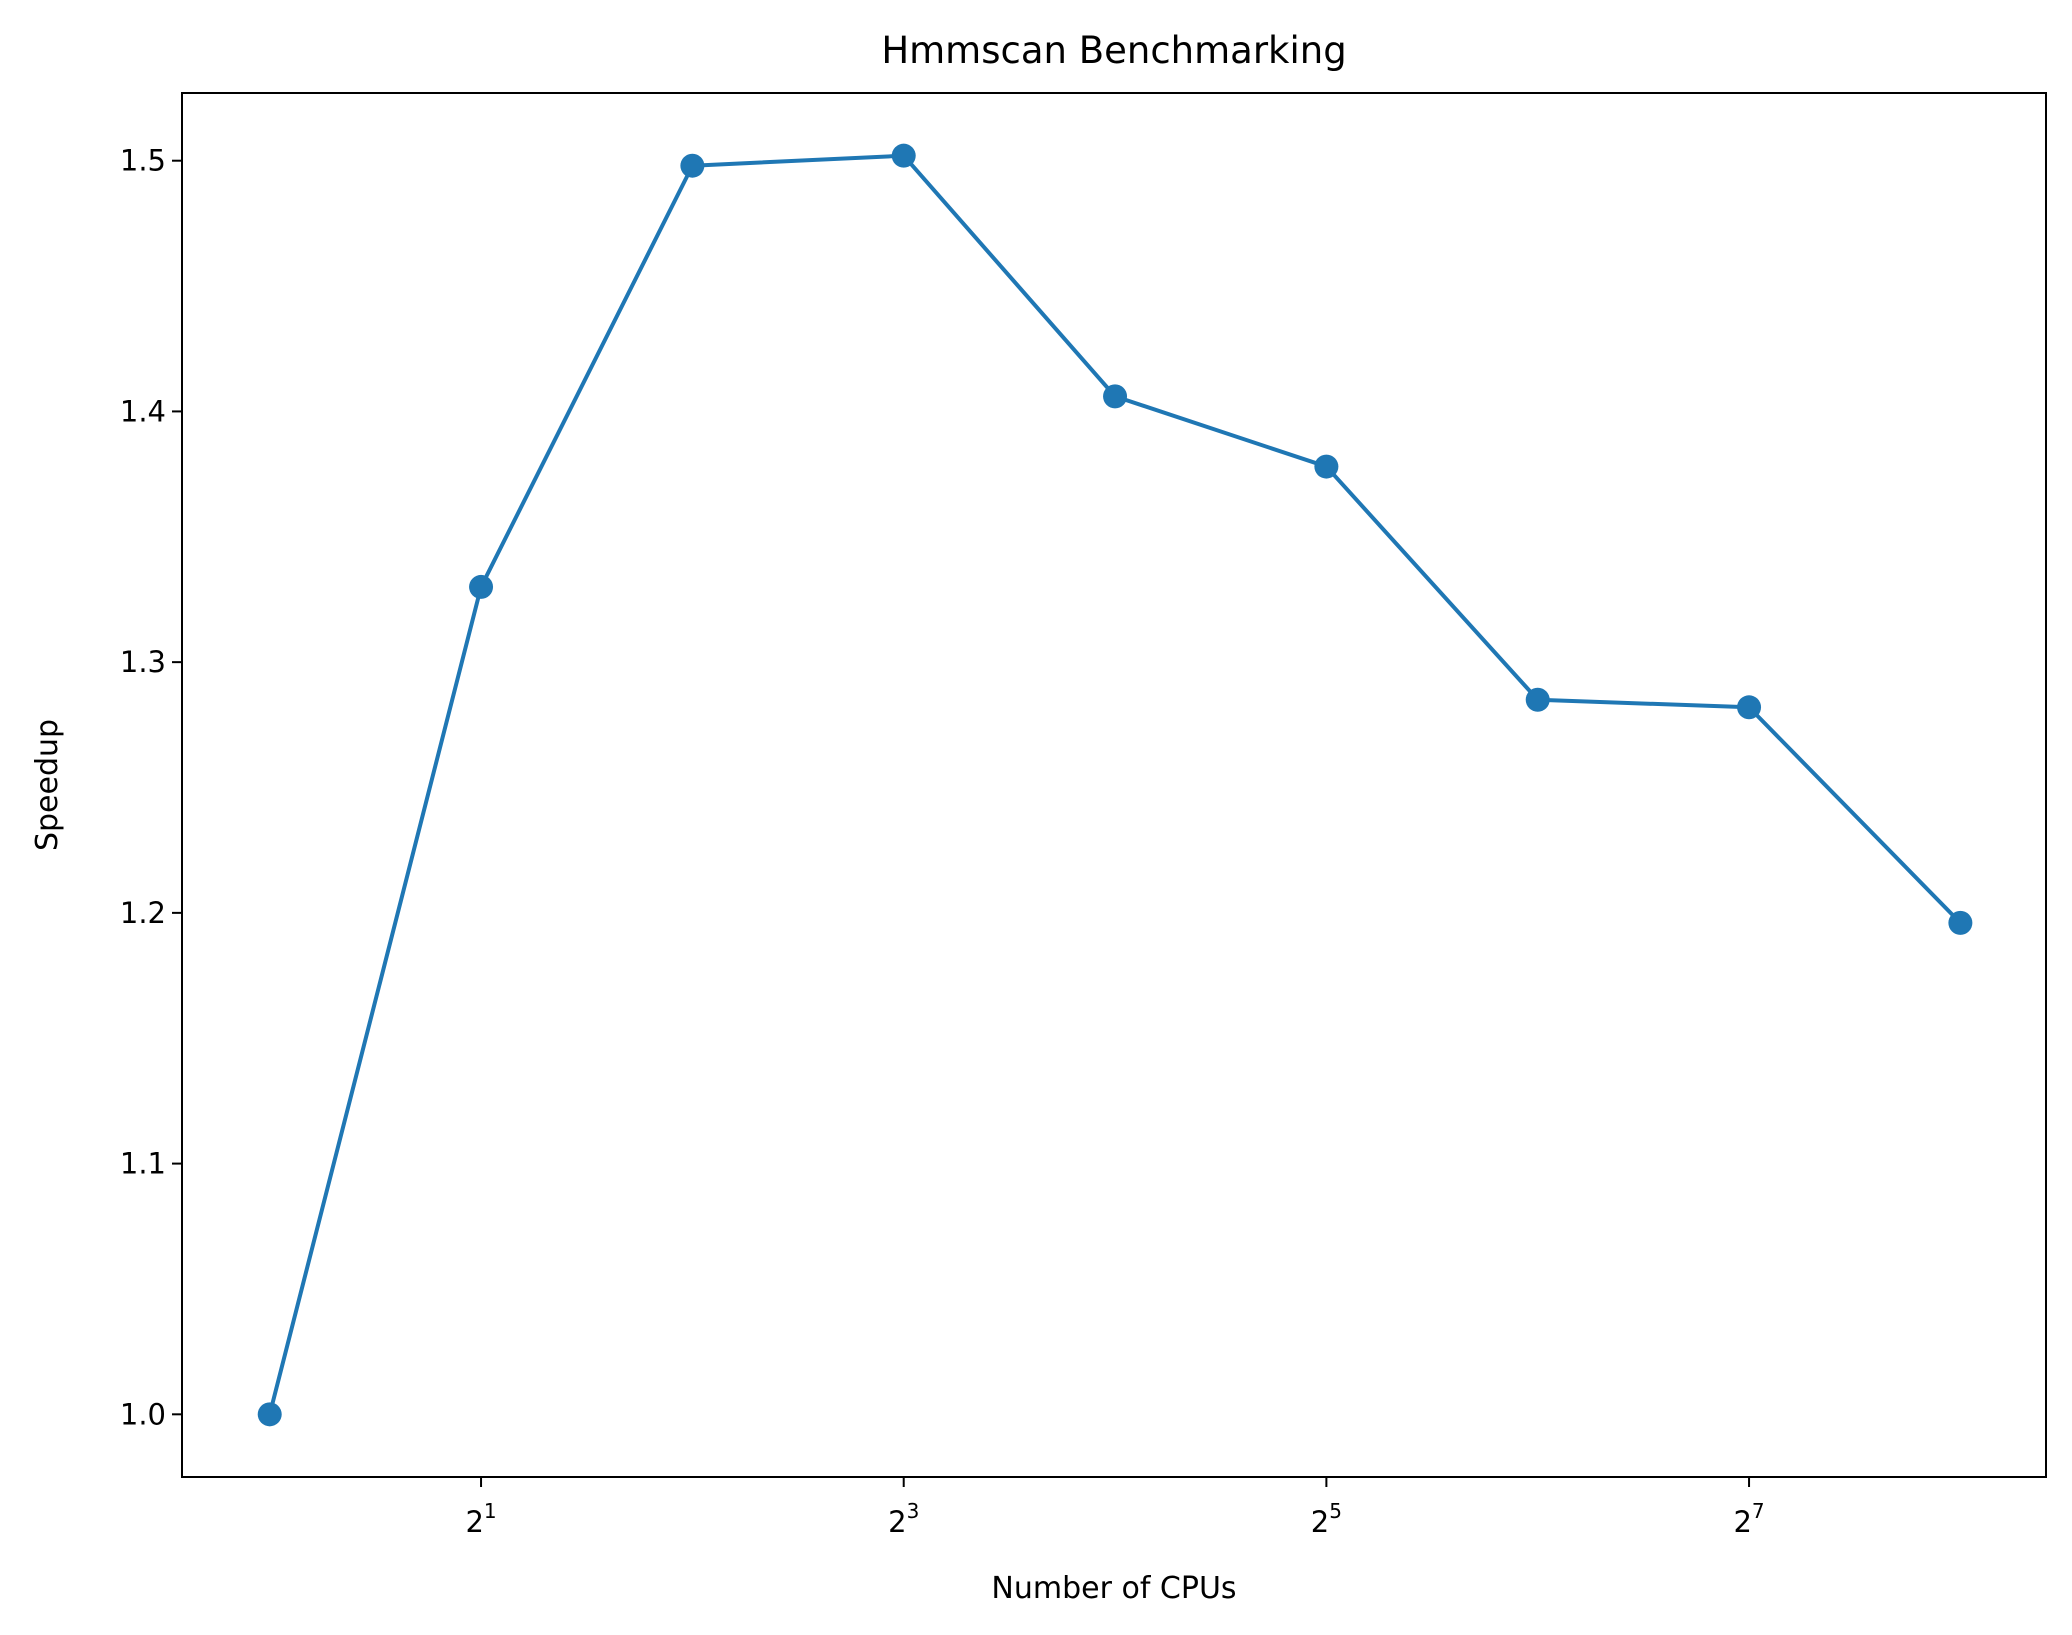  Describe the element at coordinates (143, 662) in the screenshot. I see `y-tick-label: 1.3` at that location.